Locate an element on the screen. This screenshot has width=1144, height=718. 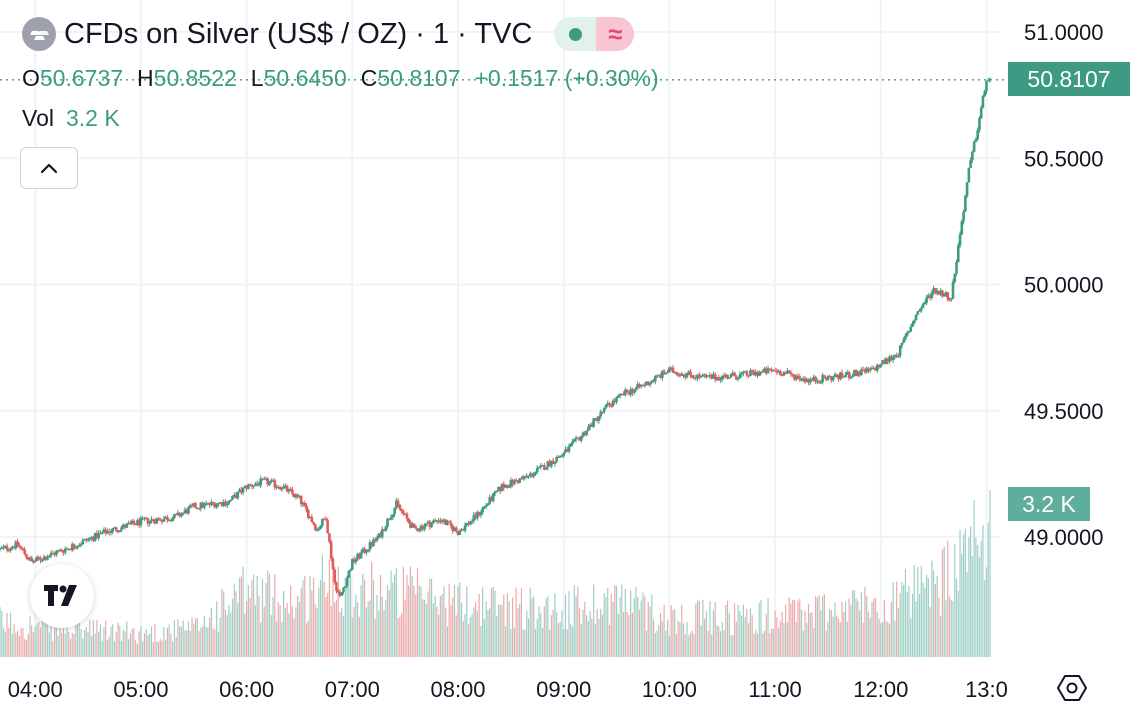
symbol-title: CFDs on Silver (US$ / OZ) · 1 · TVC is located at coordinates (298, 33).